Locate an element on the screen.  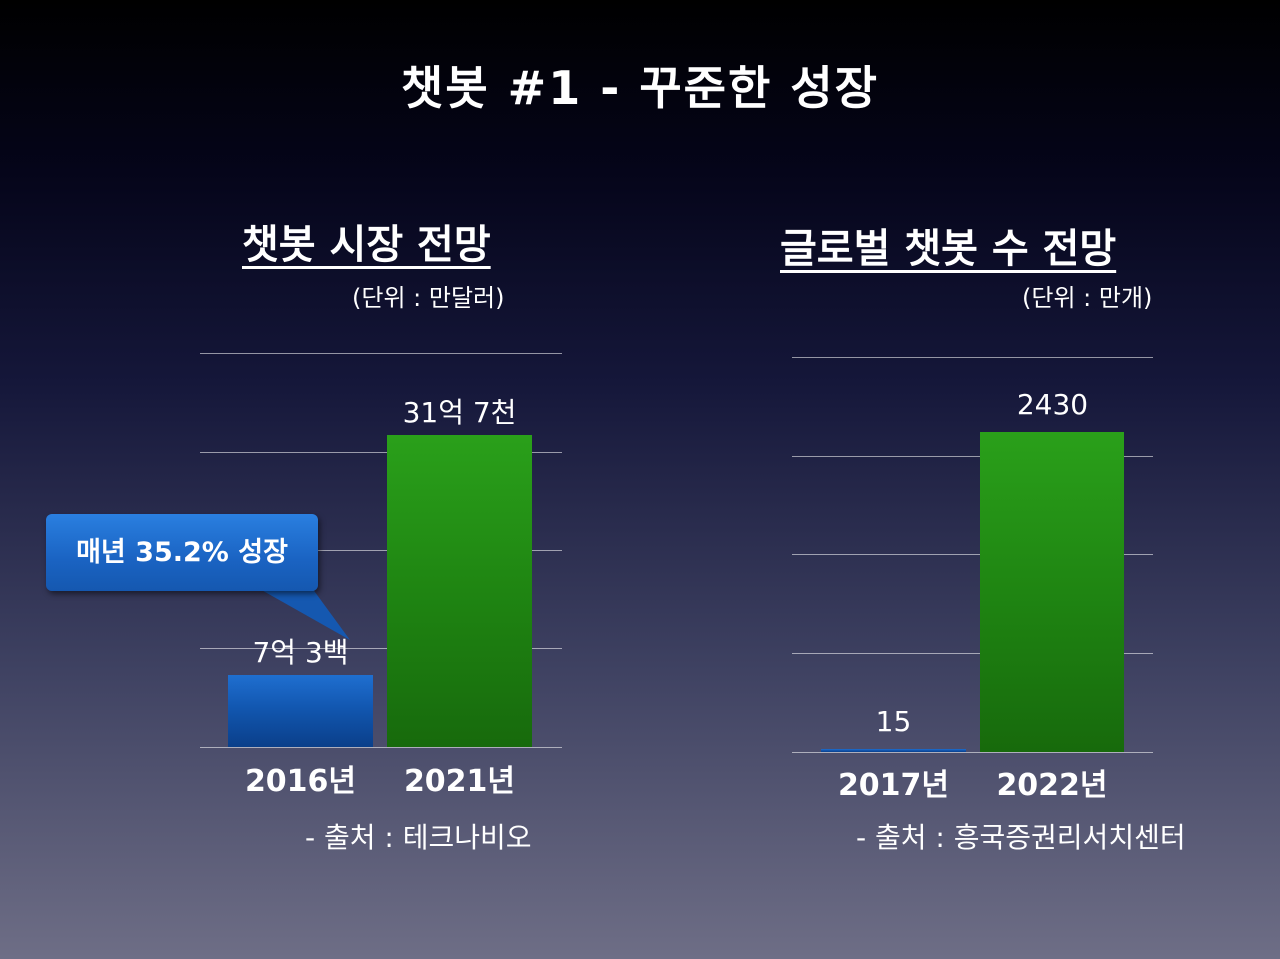
callout-tail is located at coordinates (304, 614).